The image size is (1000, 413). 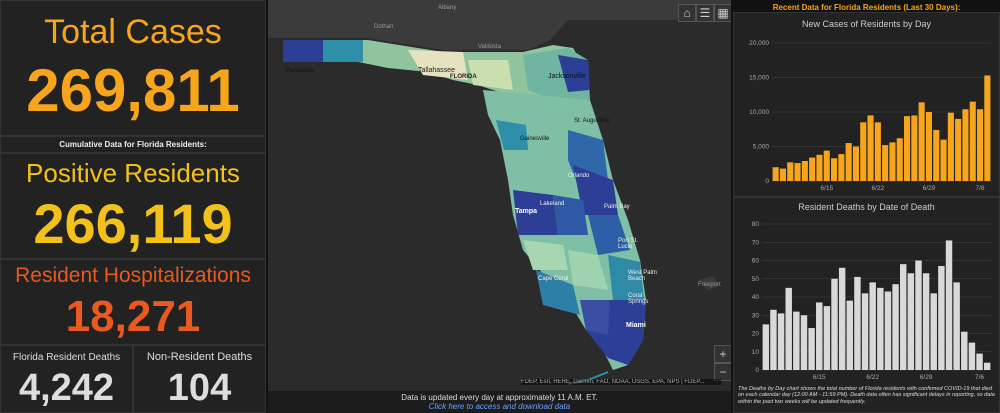 I want to click on cumulative-note-panel: Cumulative Data for Florida Residents:, so click(x=133, y=144).